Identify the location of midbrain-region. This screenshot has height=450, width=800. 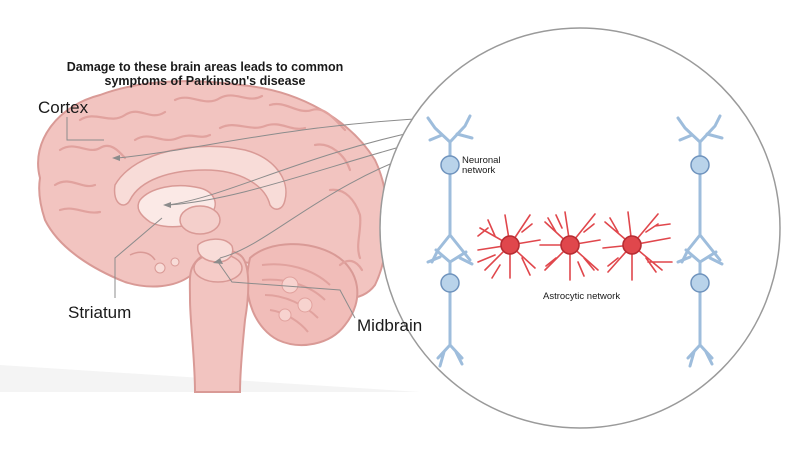
(215, 250).